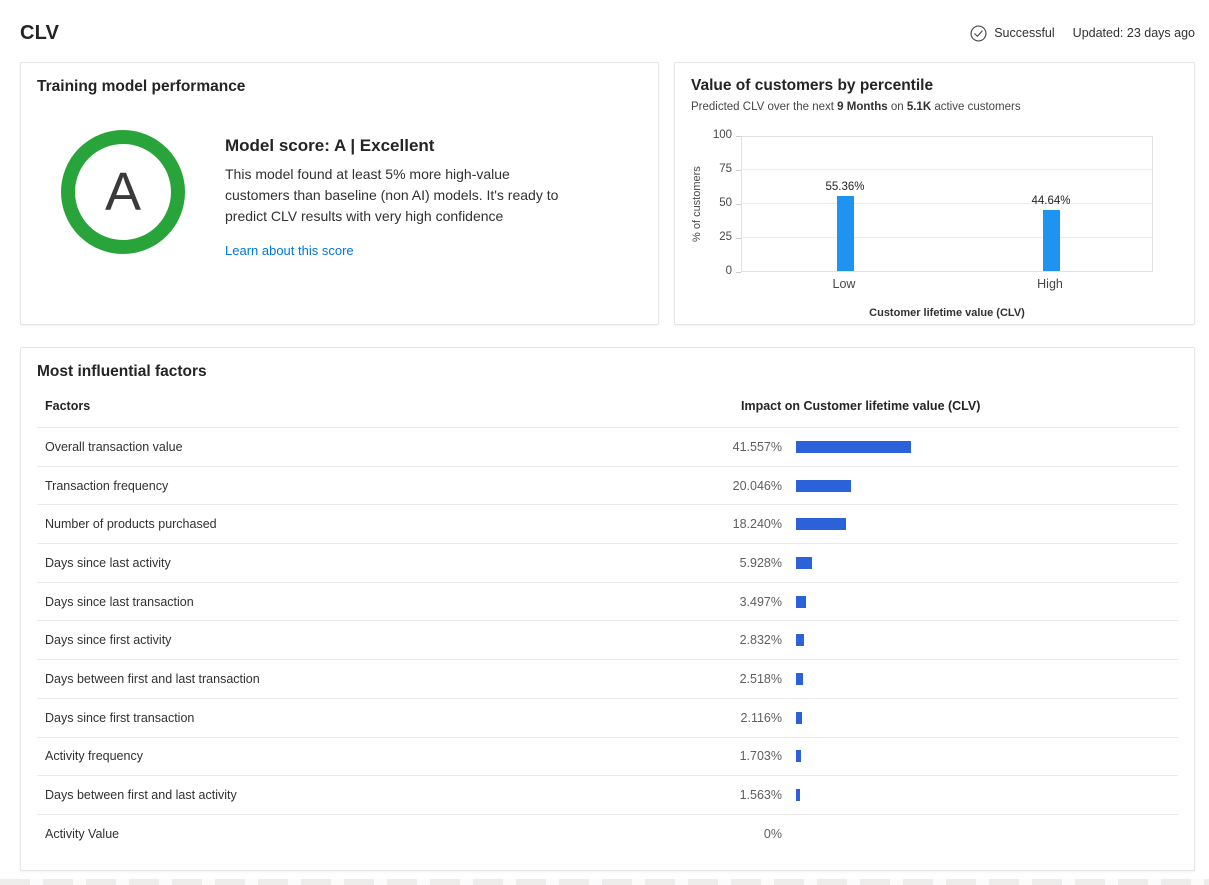 This screenshot has height=885, width=1209. I want to click on factor-value: 18.240%, so click(757, 524).